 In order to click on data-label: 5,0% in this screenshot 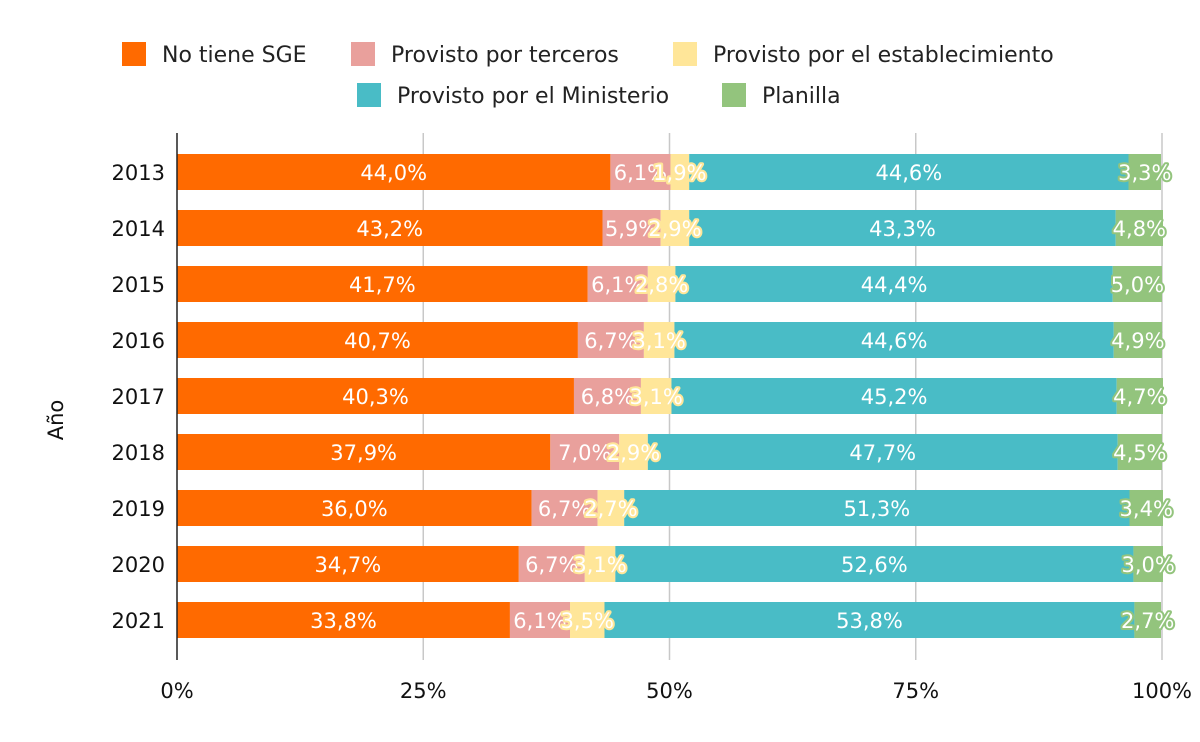, I will do `click(1137, 285)`.